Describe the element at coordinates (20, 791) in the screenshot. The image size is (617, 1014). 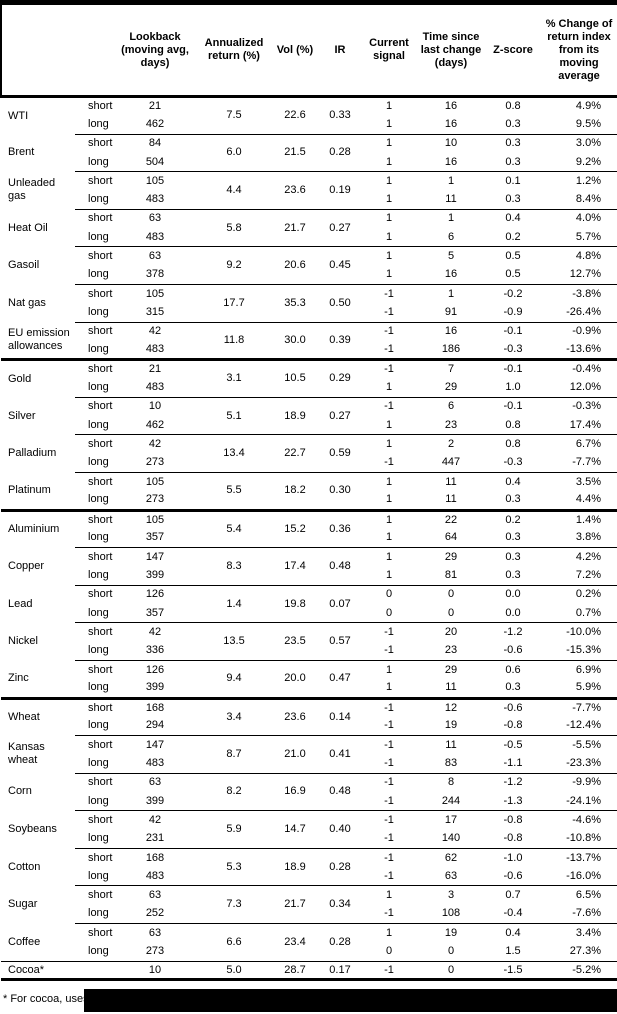
I see `commodity-name: Corn` at that location.